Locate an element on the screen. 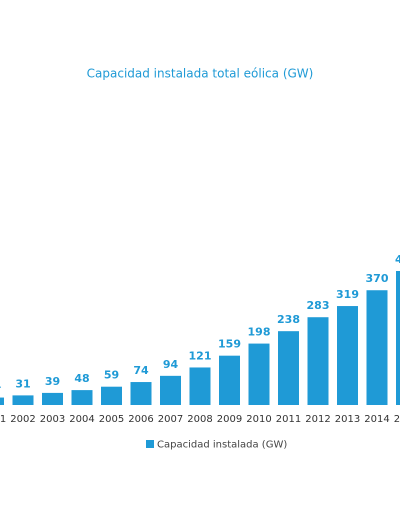 This screenshot has width=400, height=516. value-label: 238 is located at coordinates (288, 319).